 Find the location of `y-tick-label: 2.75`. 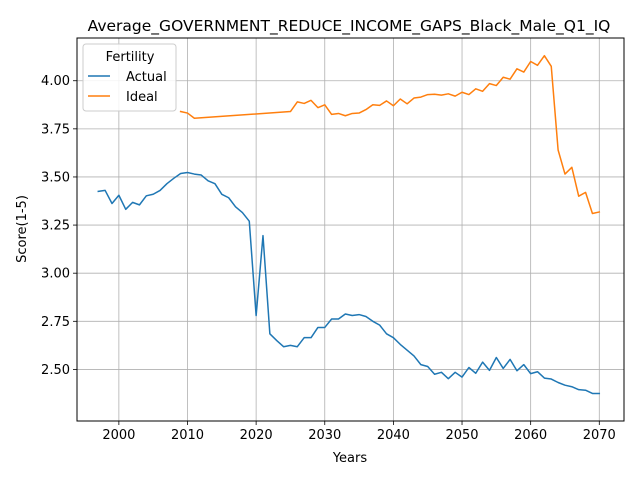

y-tick-label: 2.75 is located at coordinates (55, 322).